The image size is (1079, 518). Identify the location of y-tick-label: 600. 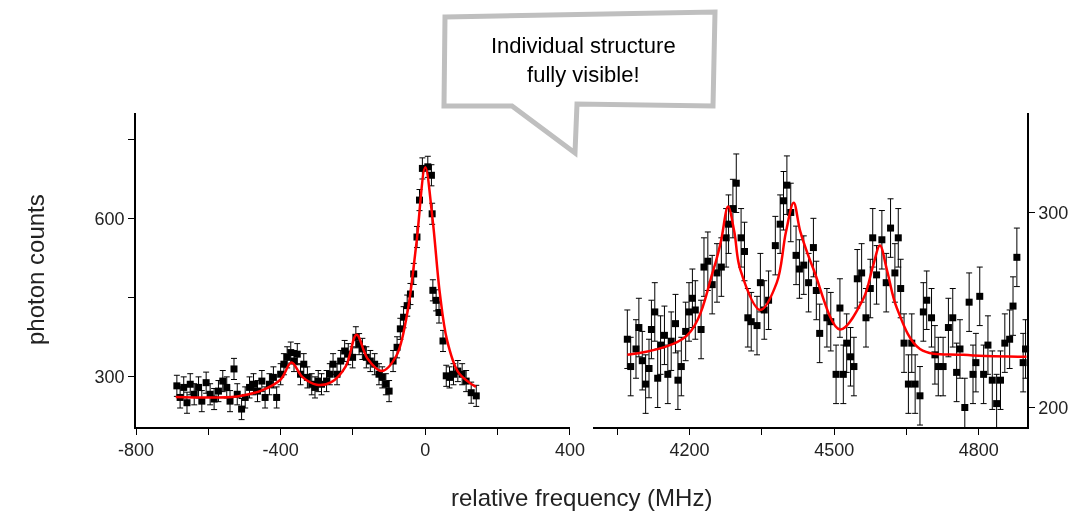
(109, 218).